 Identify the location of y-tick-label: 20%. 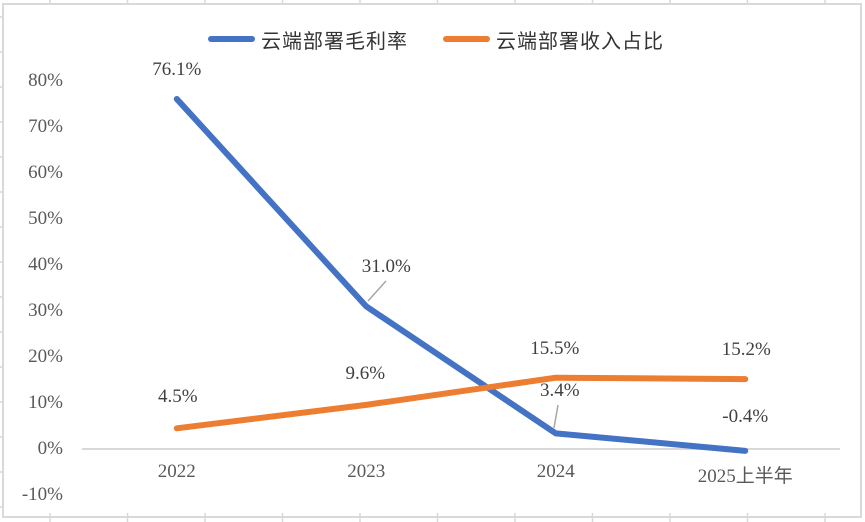
(45, 356).